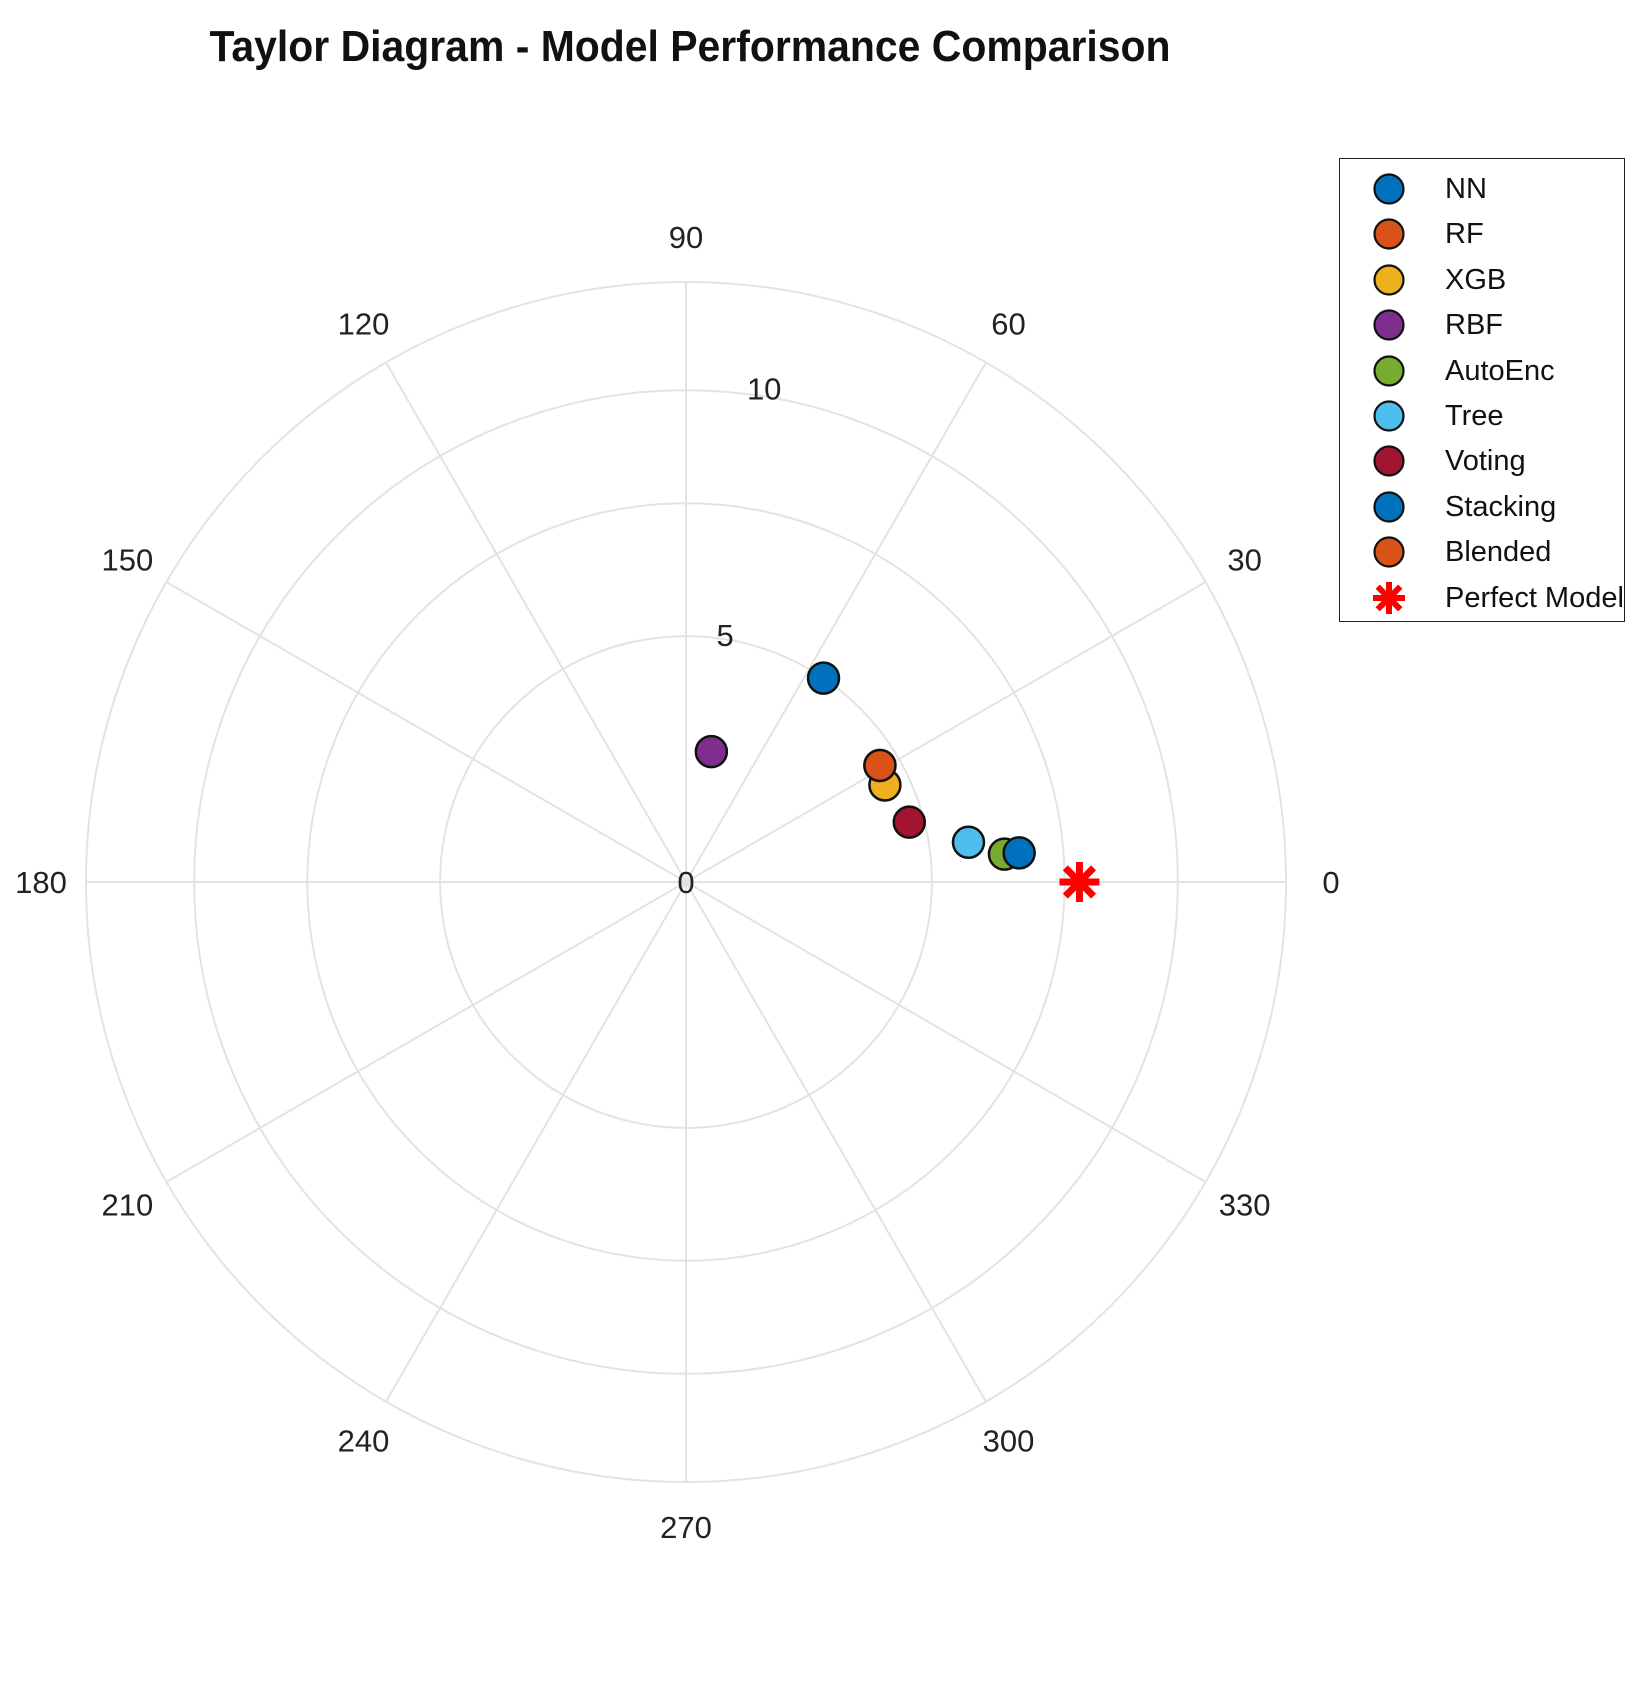  What do you see at coordinates (909, 822) in the screenshot?
I see `marker-voting` at bounding box center [909, 822].